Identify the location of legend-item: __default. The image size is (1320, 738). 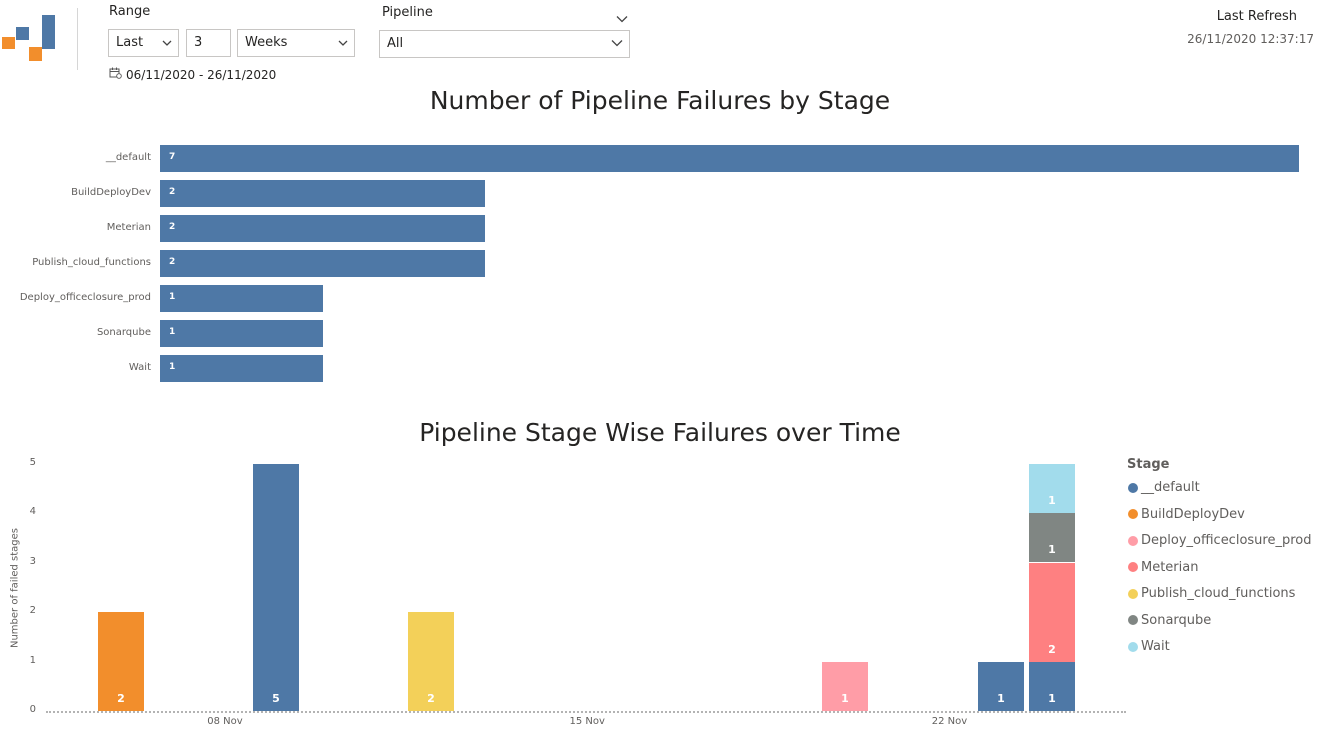
(1164, 487).